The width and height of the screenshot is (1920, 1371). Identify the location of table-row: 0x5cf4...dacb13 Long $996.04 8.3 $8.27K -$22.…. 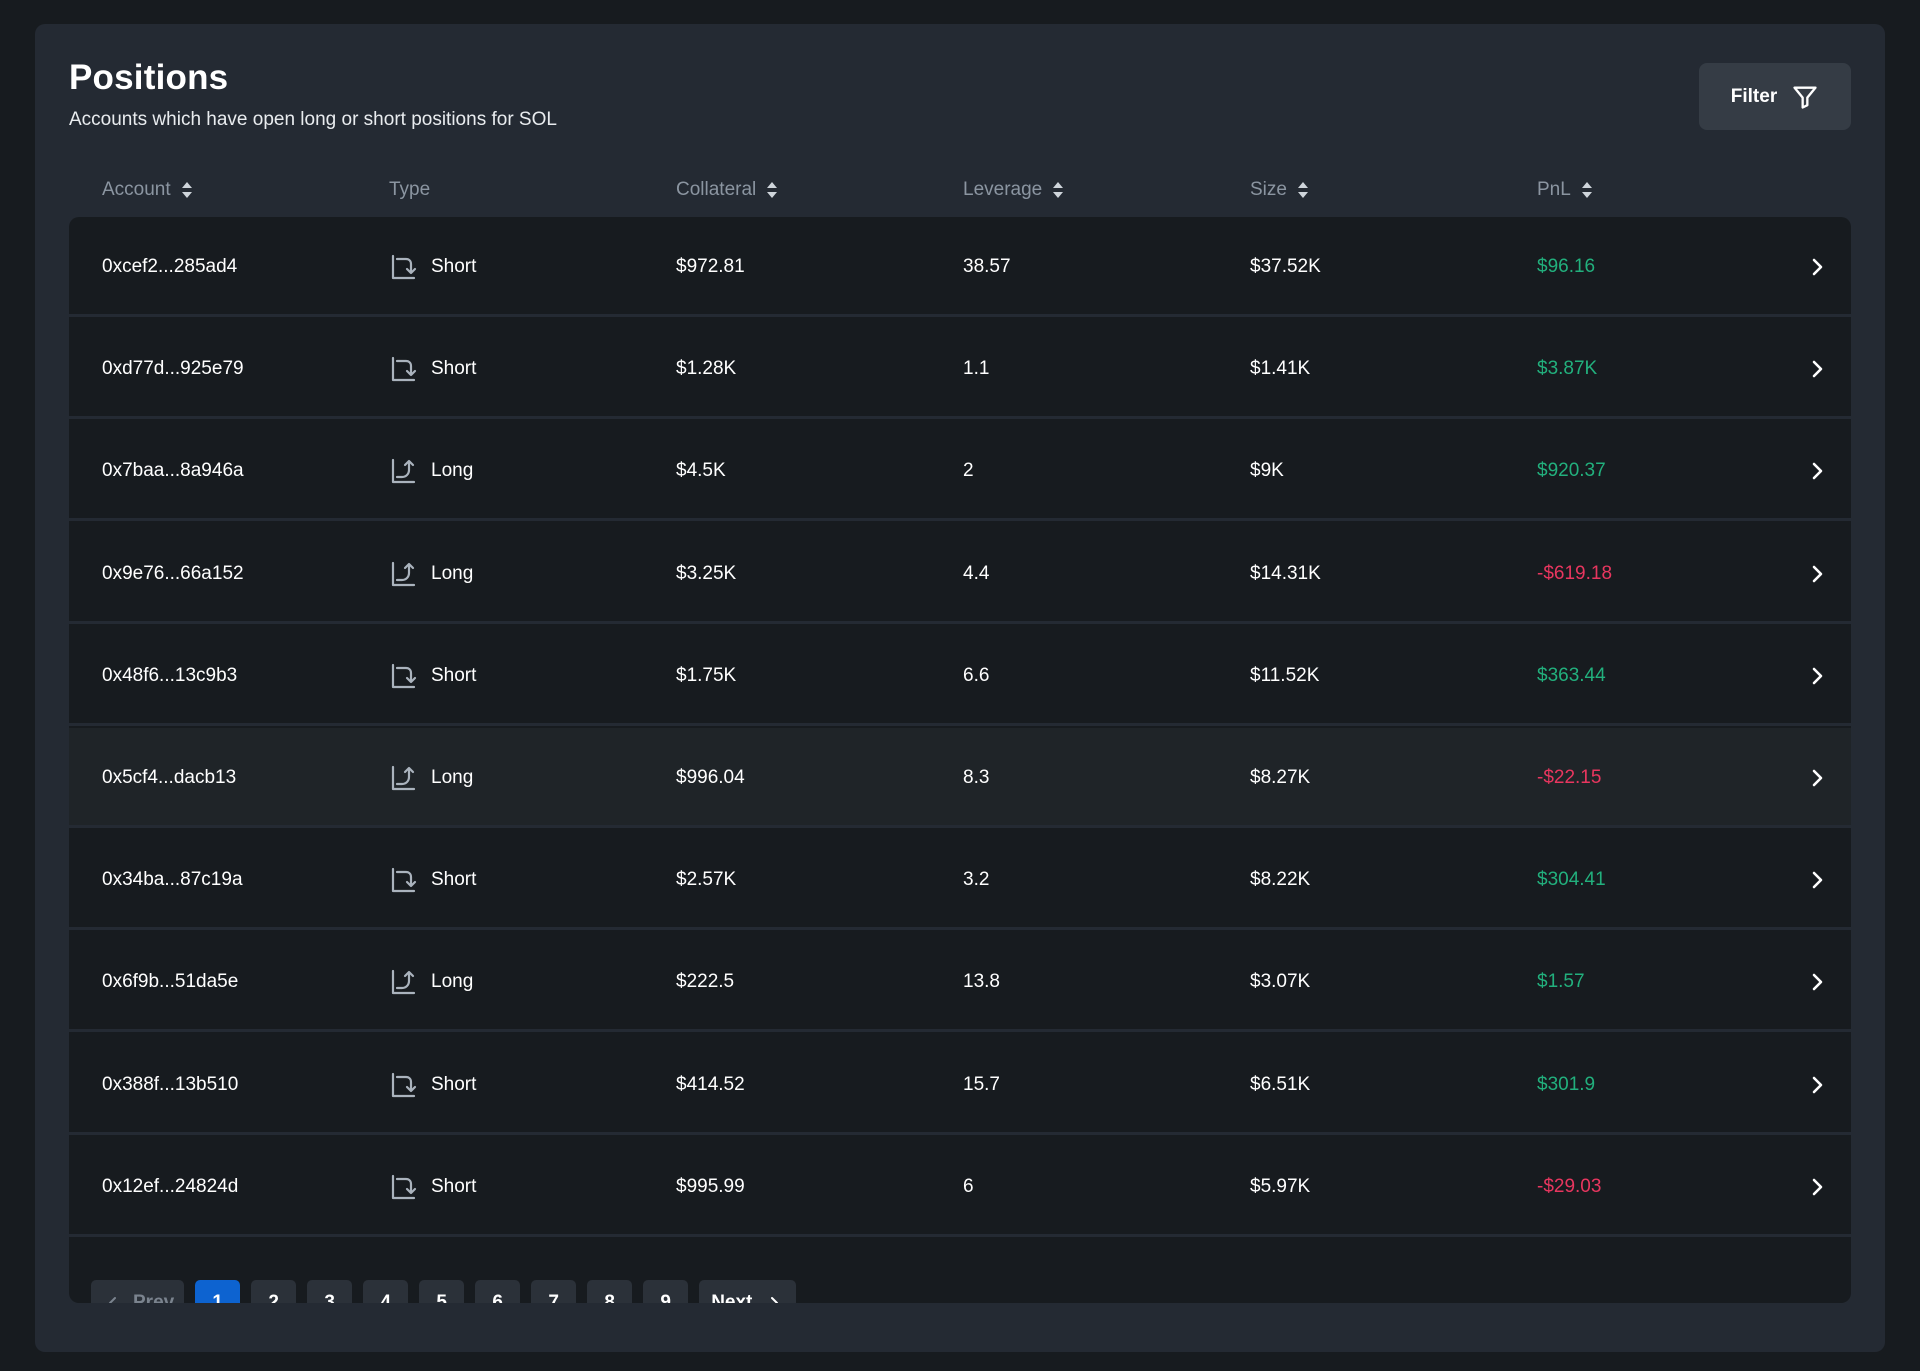
(960, 778).